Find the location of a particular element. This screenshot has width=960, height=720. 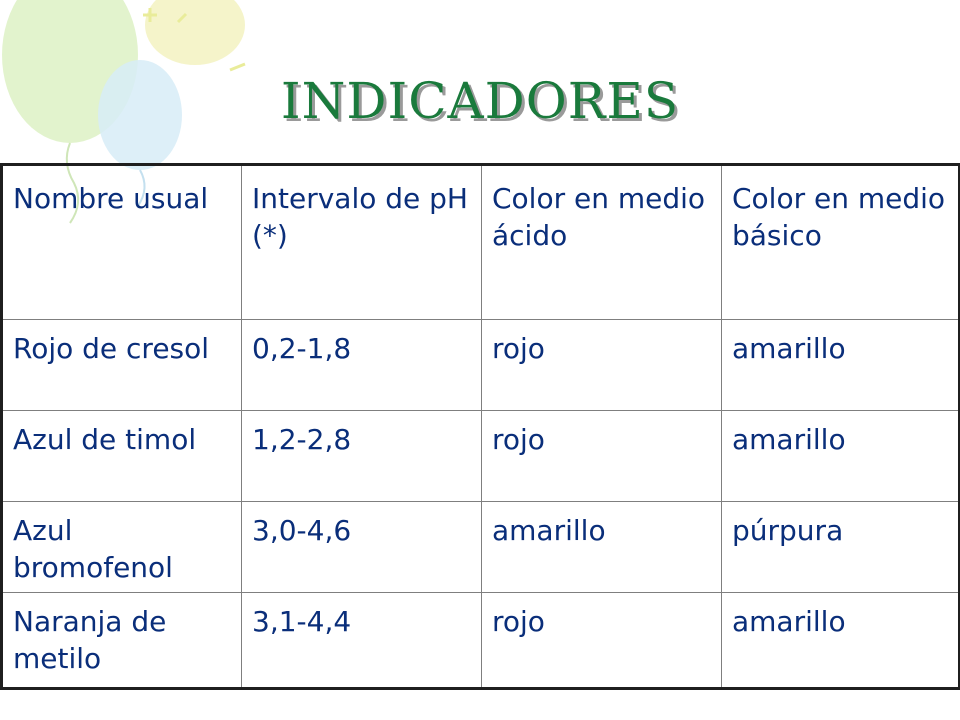

yellow-balloon-icon is located at coordinates (195, 32).